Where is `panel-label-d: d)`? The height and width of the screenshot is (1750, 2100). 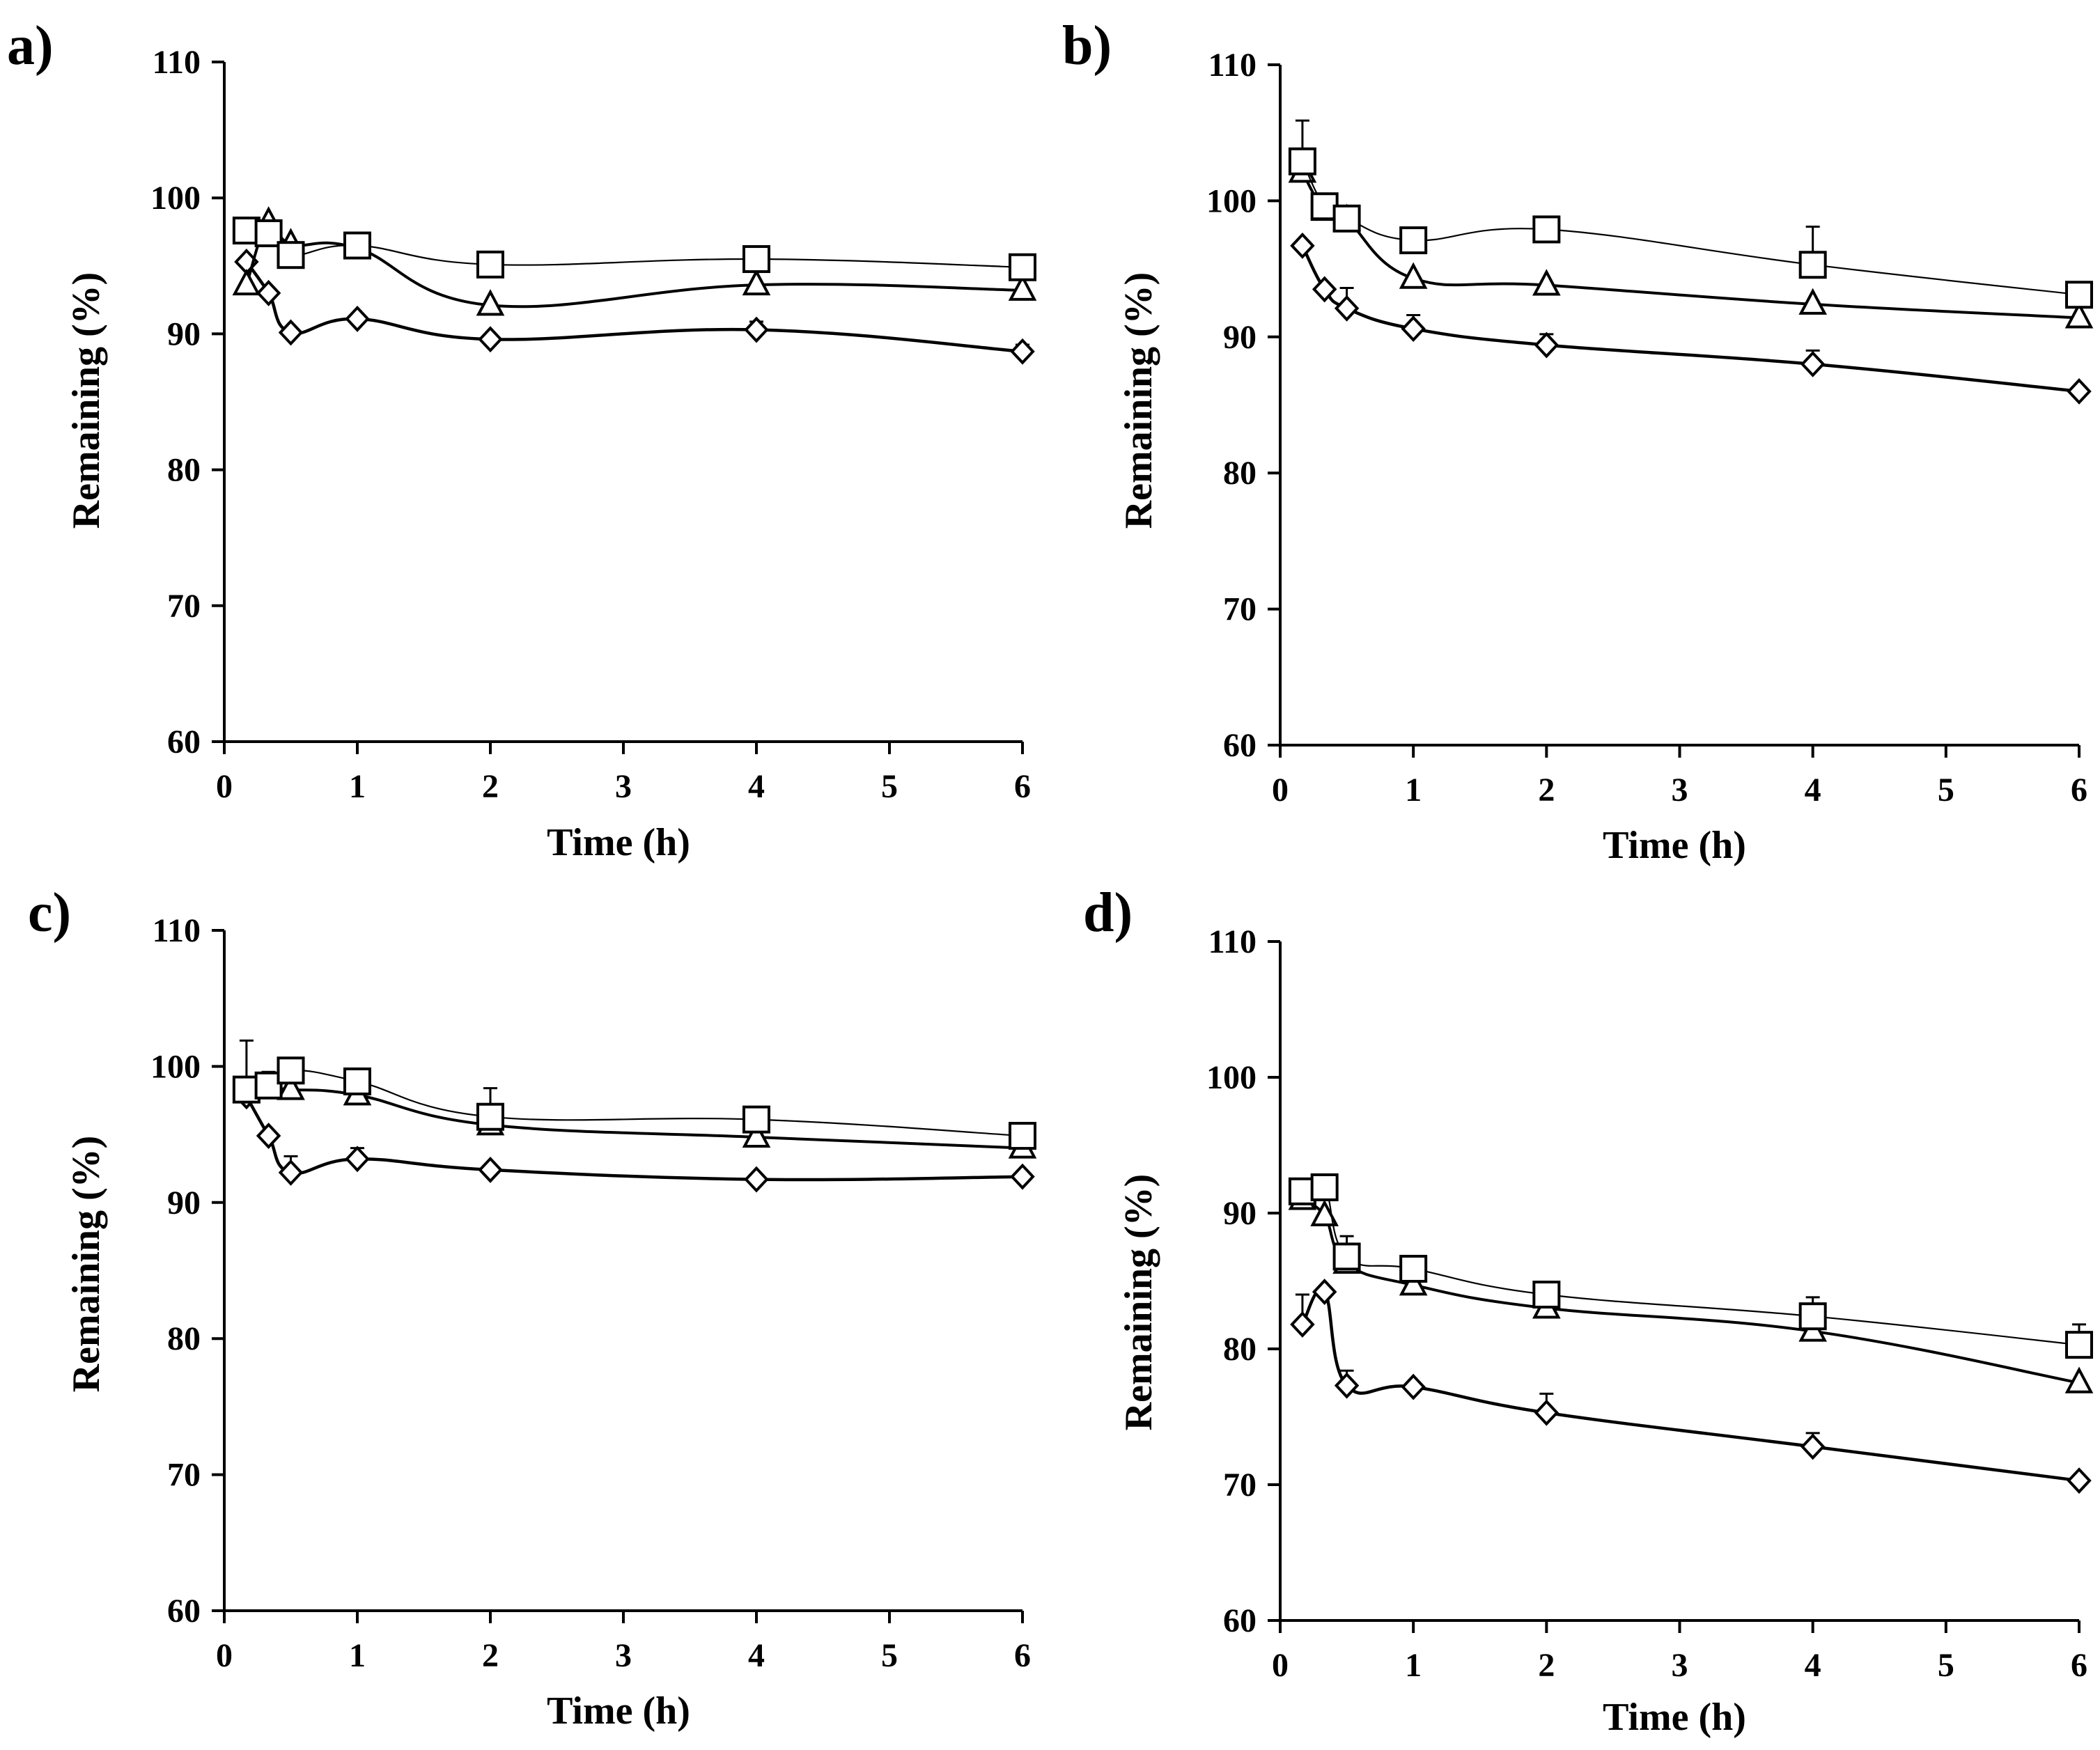
panel-label-d: d) is located at coordinates (1108, 913).